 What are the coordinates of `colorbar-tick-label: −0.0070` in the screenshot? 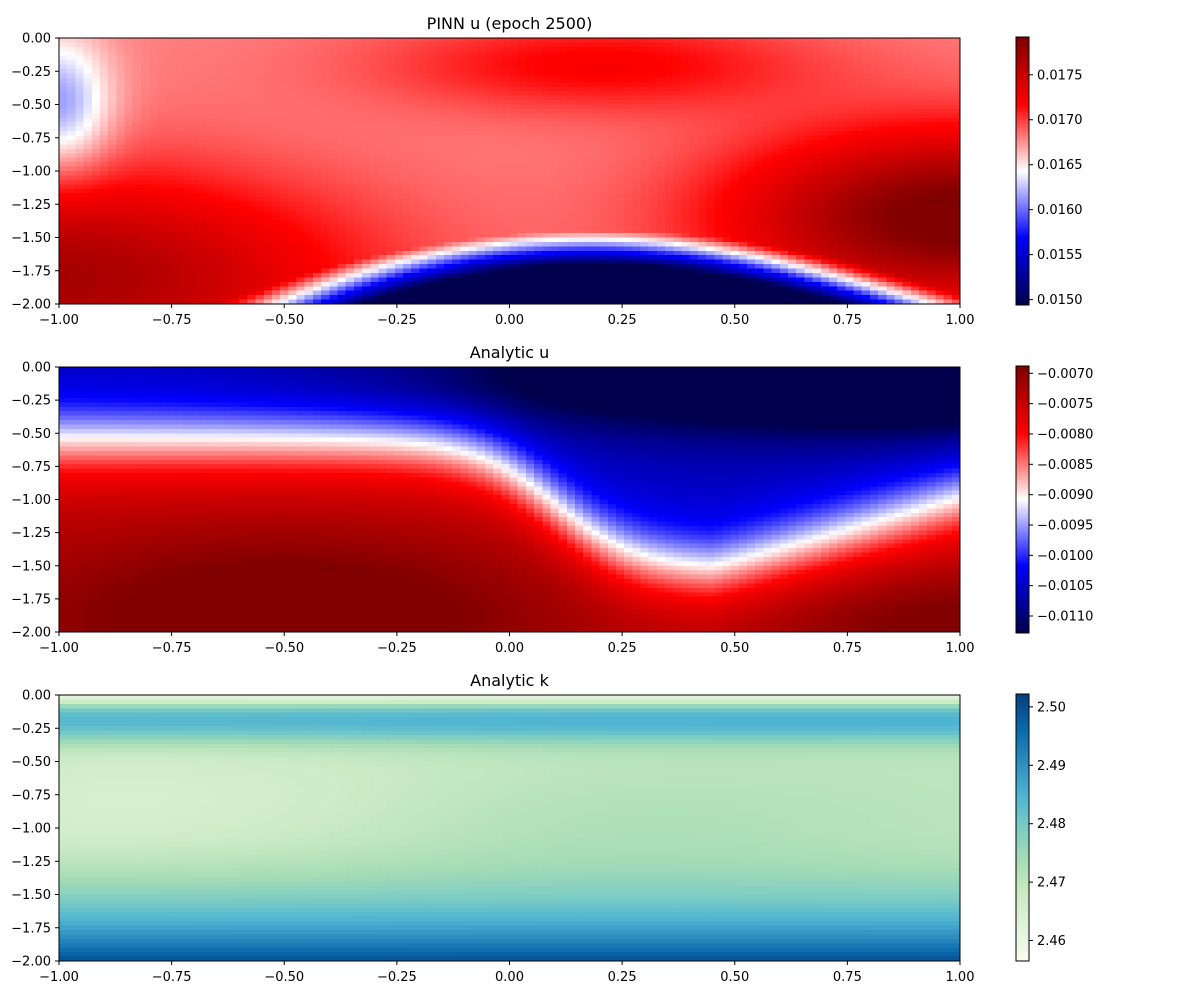 It's located at (1065, 374).